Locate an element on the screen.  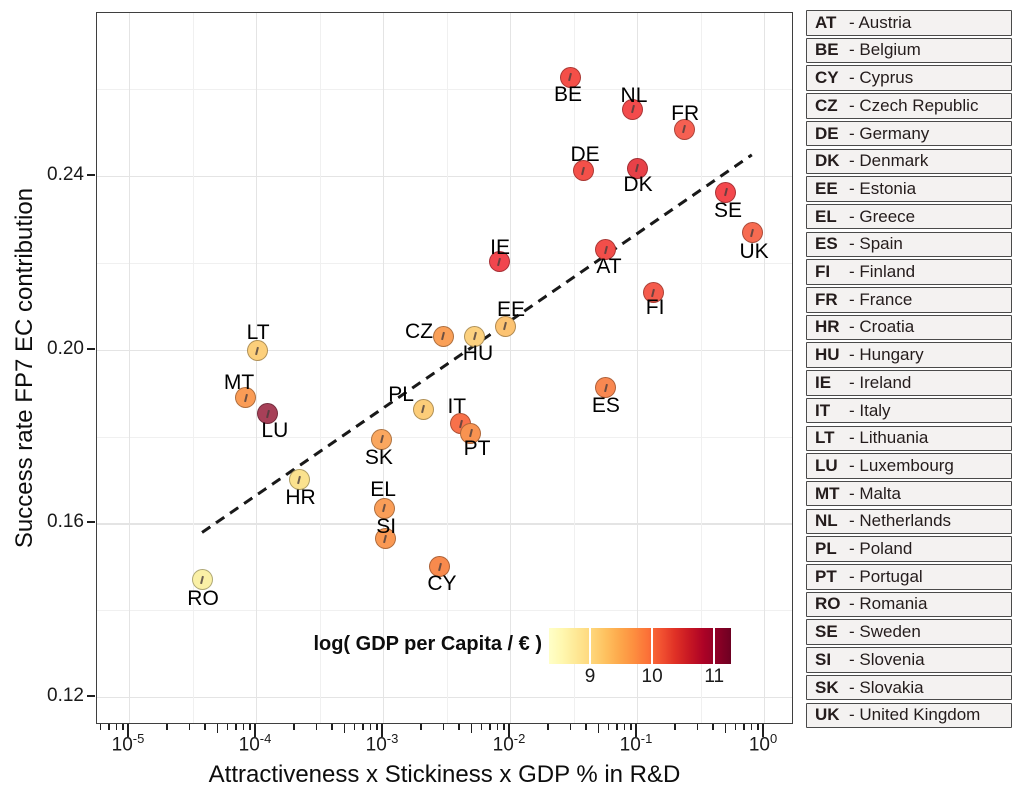
point-label-SK: SK is located at coordinates (378, 458).